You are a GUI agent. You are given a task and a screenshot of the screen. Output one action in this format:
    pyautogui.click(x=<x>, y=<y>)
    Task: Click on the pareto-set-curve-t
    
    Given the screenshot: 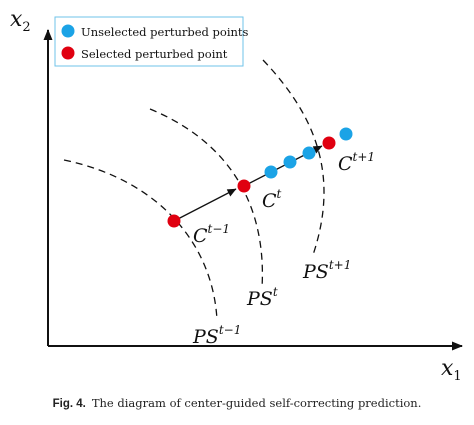 What is the action you would take?
    pyautogui.click(x=206, y=198)
    